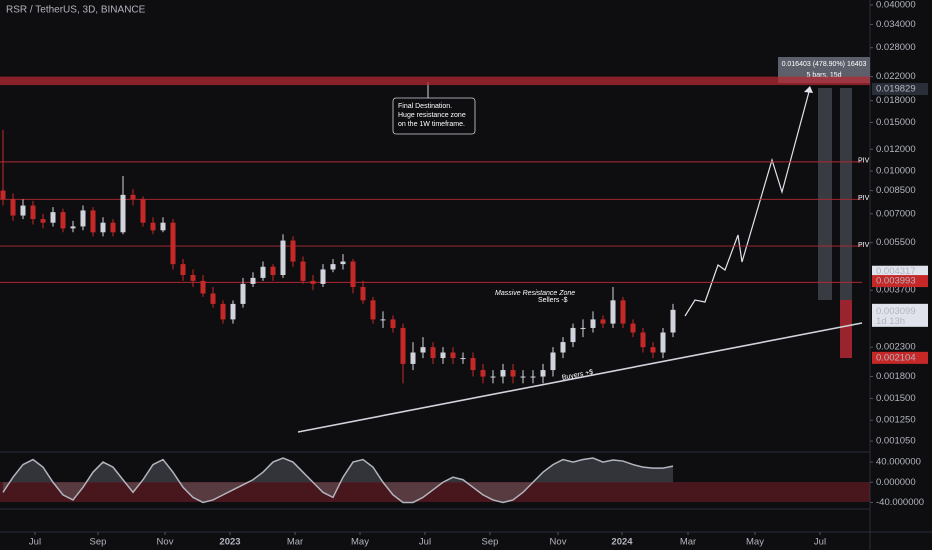  I want to click on y-tick-label: 0.001250, so click(896, 420).